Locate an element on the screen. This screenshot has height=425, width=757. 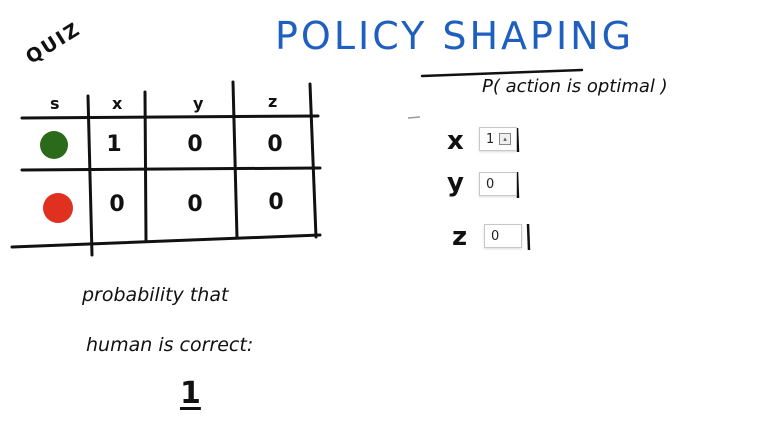
green-circle-icon is located at coordinates (54, 145).